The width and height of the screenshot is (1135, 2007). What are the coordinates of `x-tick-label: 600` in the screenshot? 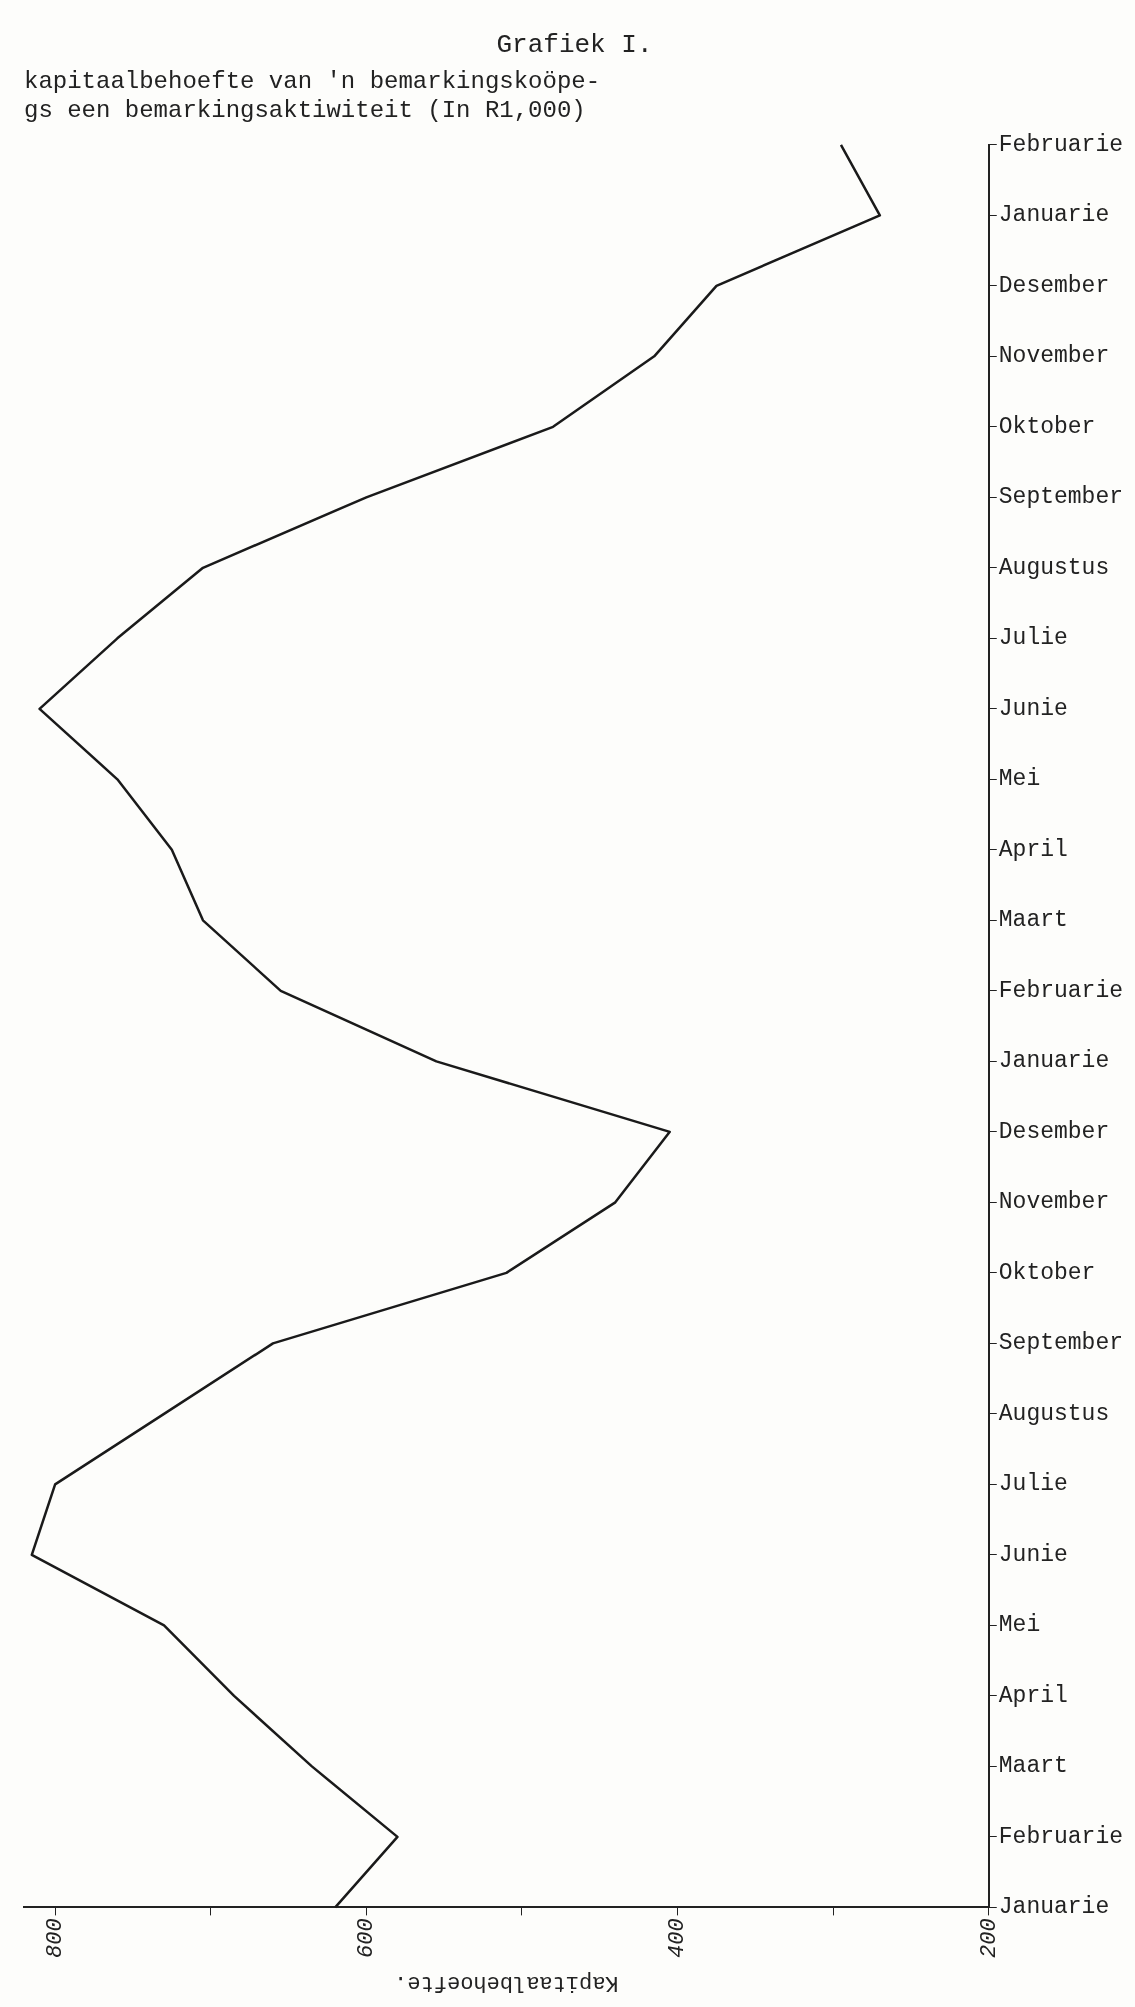 It's located at (367, 1938).